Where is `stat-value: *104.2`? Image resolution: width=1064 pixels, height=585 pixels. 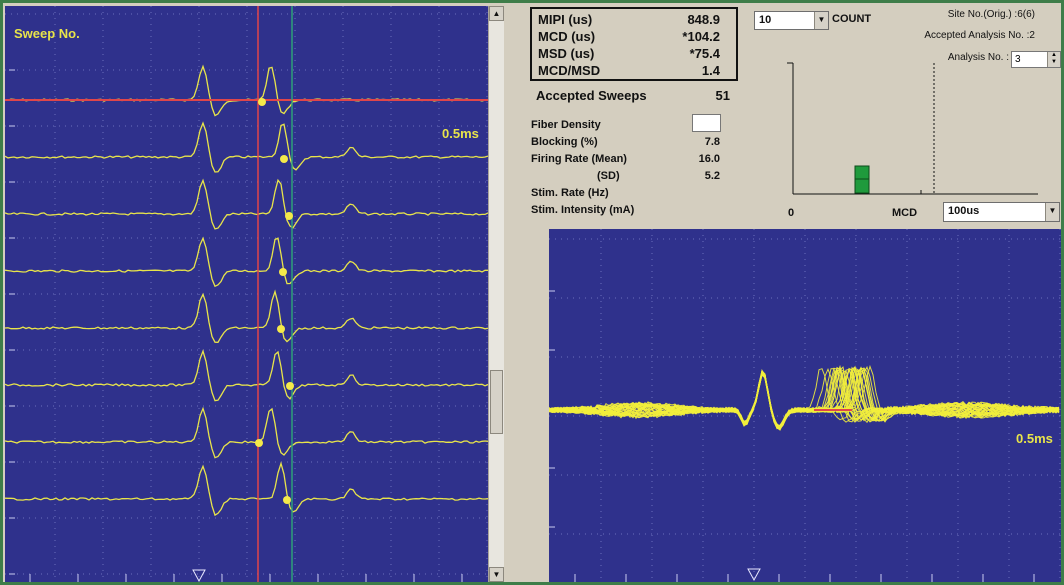
stat-value: *104.2 is located at coordinates (701, 36).